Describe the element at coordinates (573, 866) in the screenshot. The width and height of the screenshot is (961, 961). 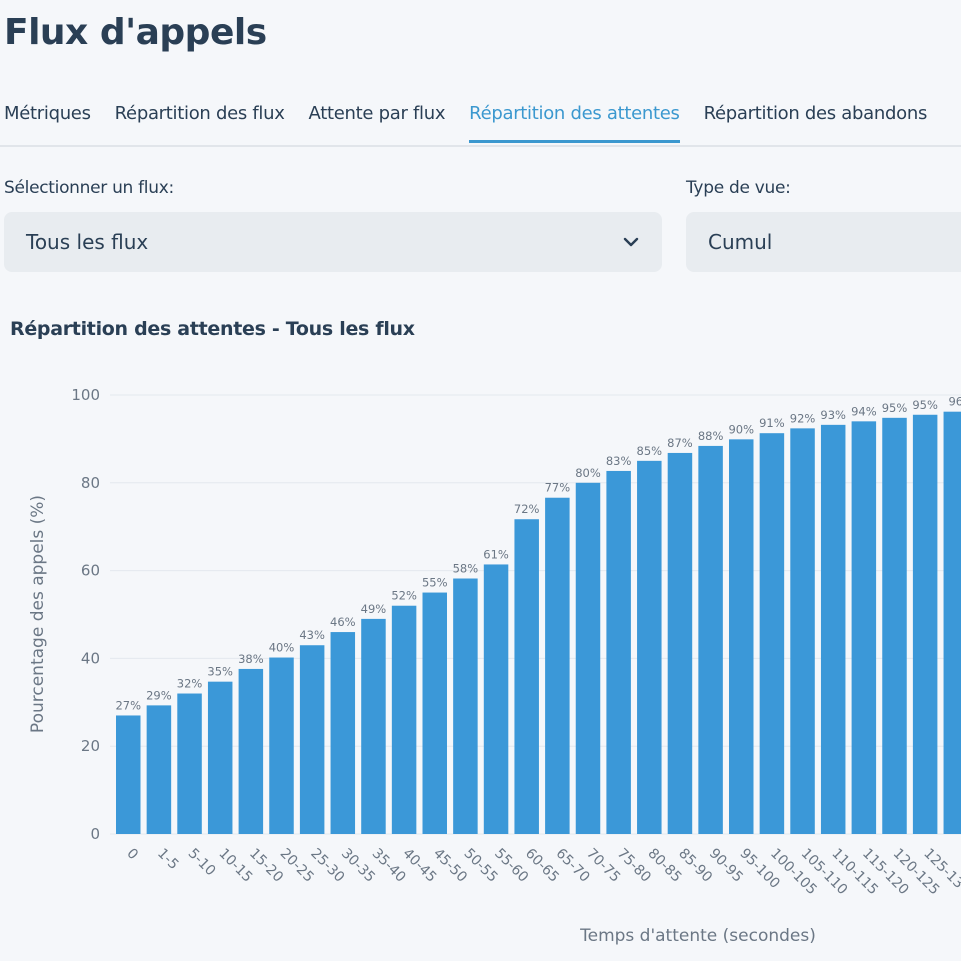
I see `x-tick-label: 65-70` at that location.